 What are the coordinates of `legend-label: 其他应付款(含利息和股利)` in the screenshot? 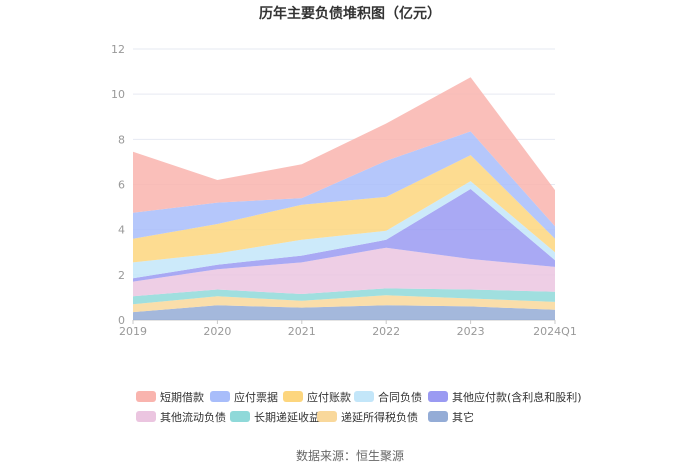 It's located at (517, 397).